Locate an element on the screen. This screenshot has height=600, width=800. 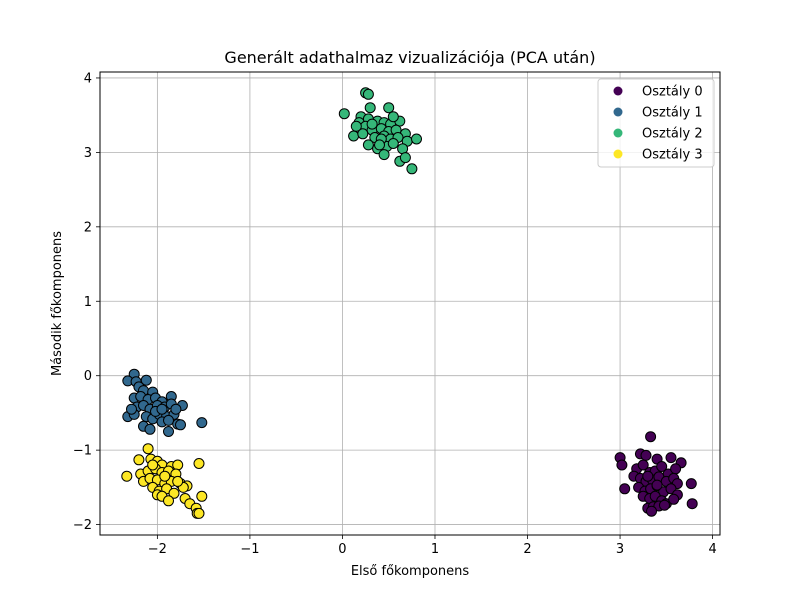
y-tick-label-2: 0 is located at coordinates (88, 376).